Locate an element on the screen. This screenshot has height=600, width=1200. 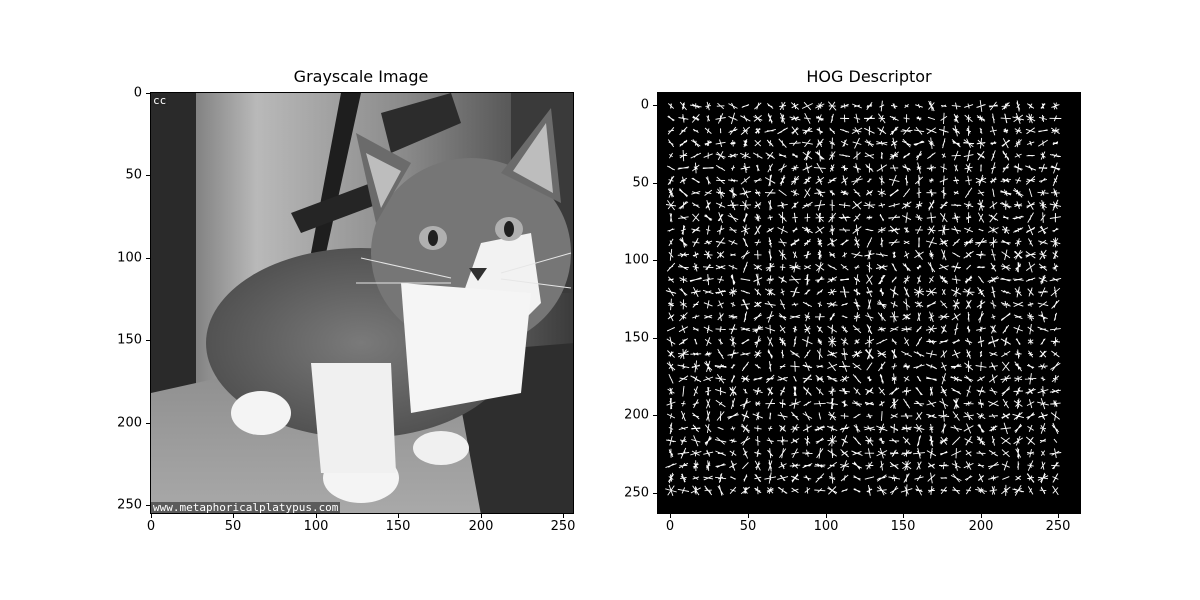
corner-text: cc is located at coordinates (159, 100).